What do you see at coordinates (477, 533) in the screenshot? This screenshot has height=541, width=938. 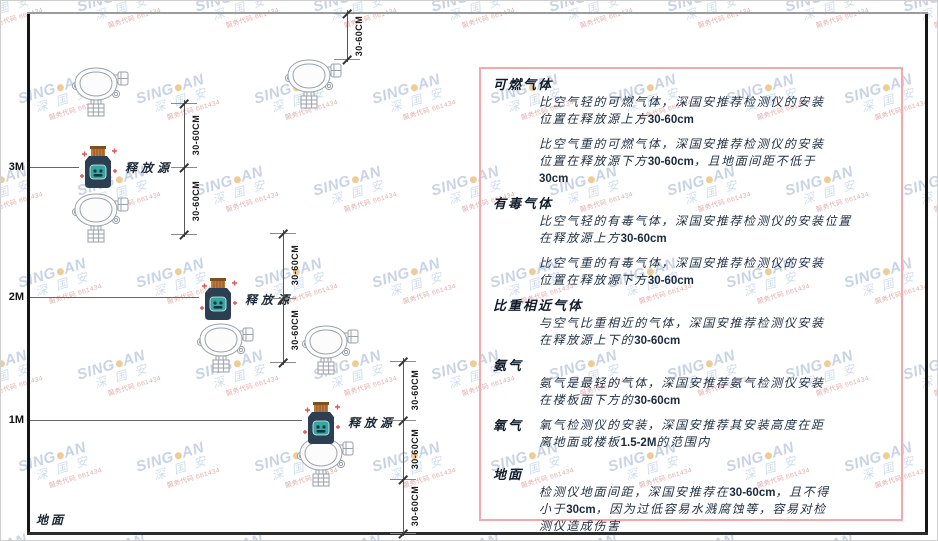 I see `ground-line` at bounding box center [477, 533].